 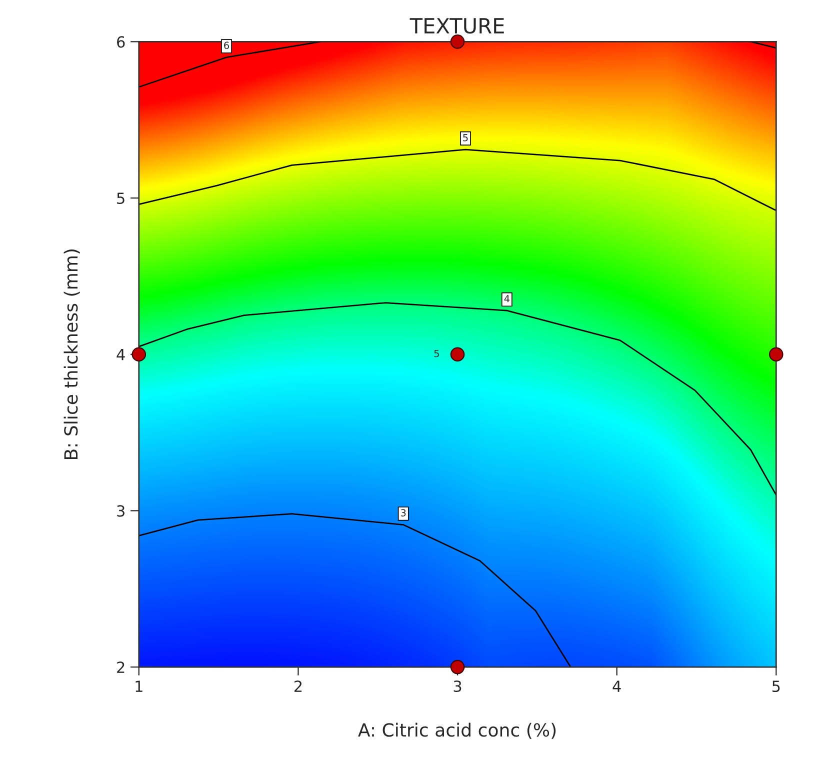 I want to click on x-tick-label: 1, so click(x=139, y=686).